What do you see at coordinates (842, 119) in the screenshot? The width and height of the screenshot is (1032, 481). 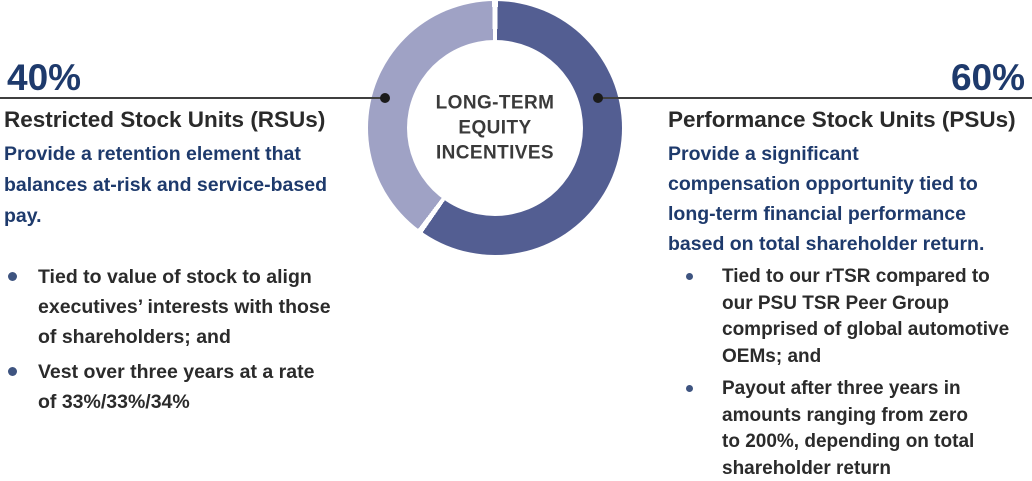 I see `psu-title: Performance Stock Units (PSUs)` at bounding box center [842, 119].